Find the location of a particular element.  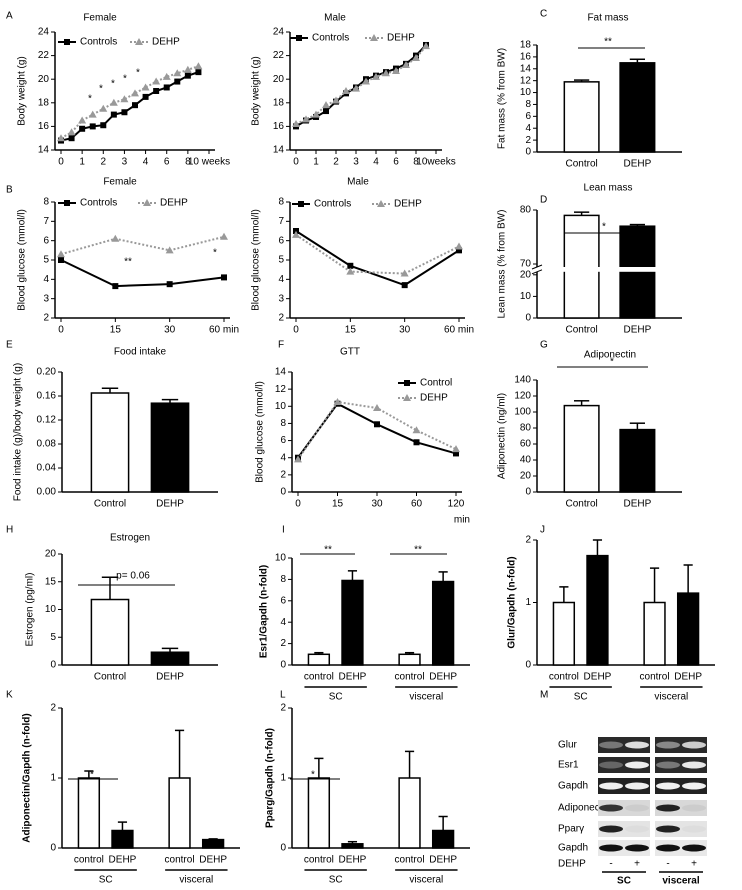

chart-title: Adiponectin is located at coordinates (610, 355).